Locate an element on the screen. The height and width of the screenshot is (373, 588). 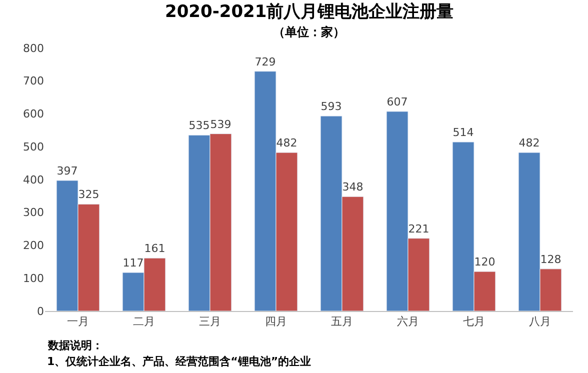
y-tick-label: 300 is located at coordinates (33, 213).